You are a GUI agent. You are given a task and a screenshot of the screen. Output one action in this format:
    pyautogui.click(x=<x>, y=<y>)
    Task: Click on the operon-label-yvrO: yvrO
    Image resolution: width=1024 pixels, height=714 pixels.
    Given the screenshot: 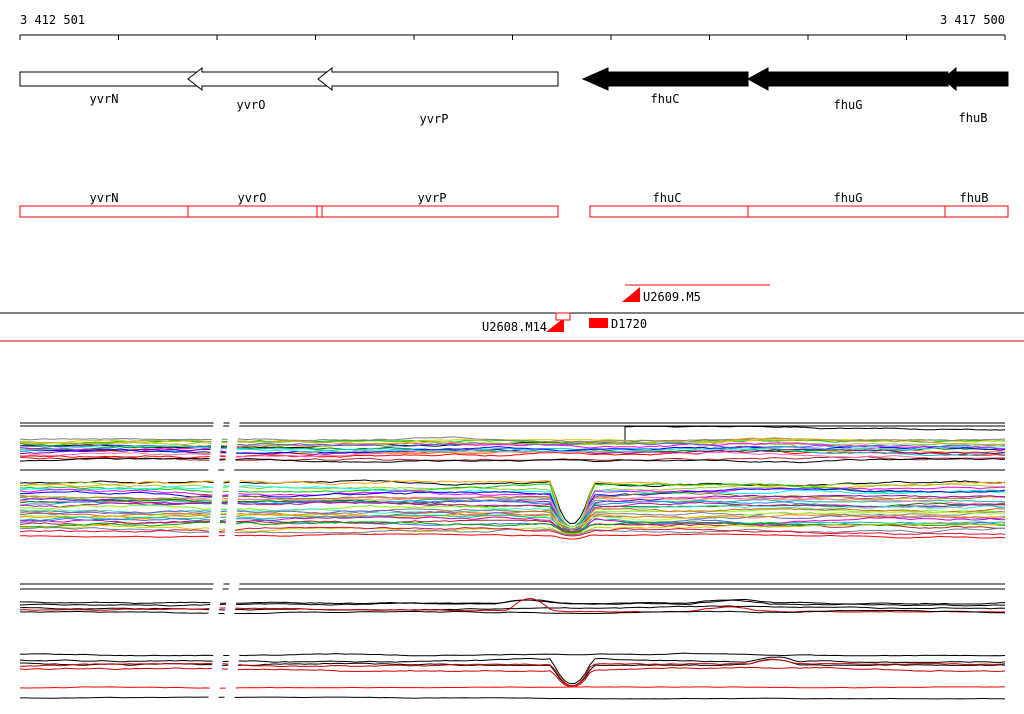 What is the action you would take?
    pyautogui.click(x=252, y=198)
    